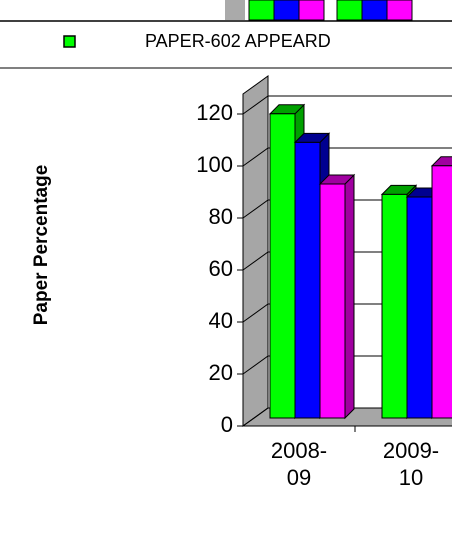  Describe the element at coordinates (221, 216) in the screenshot. I see `y-tick-label: 80` at that location.